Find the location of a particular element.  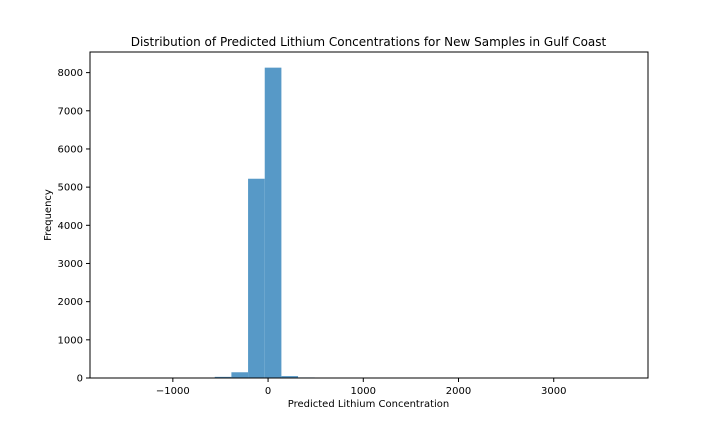

y-axis-ticks: 0 1000 2000 3000 4000 5000 6000 7000 8000 is located at coordinates (74, 226).